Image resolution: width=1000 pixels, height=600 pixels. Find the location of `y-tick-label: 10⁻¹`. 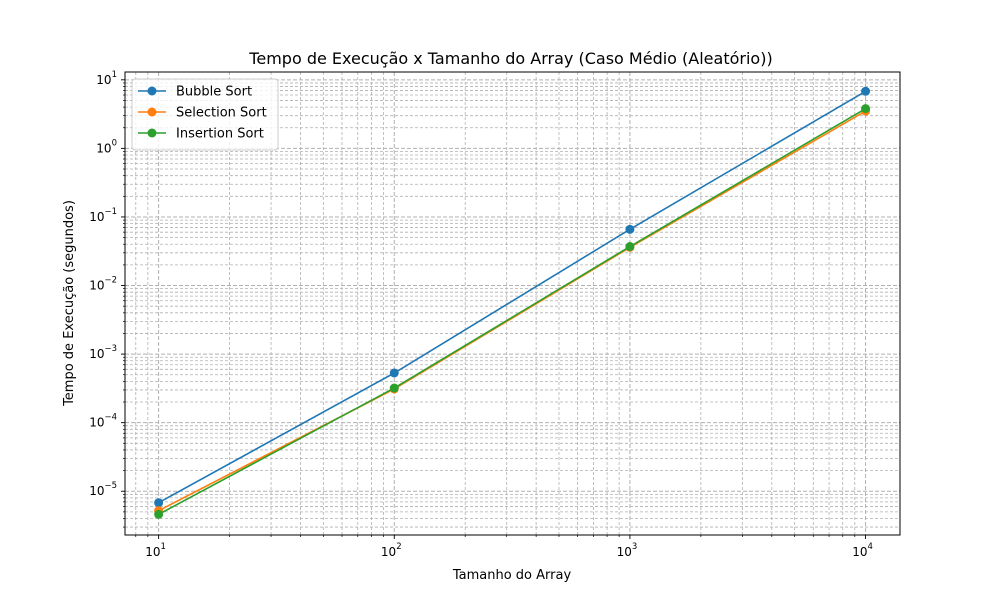

y-tick-label: 10⁻¹ is located at coordinates (103, 215).